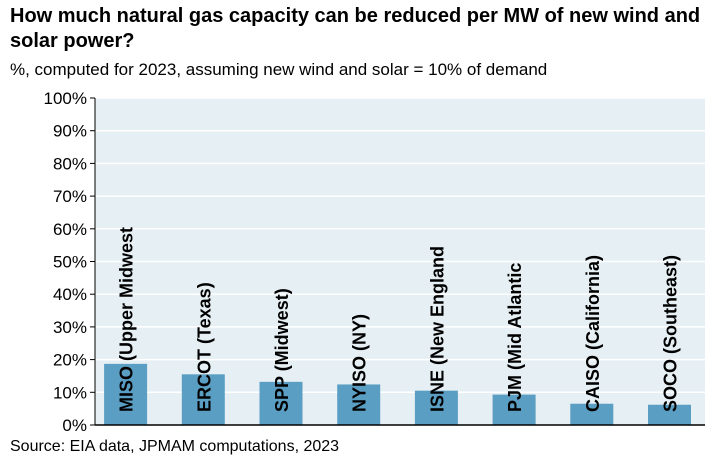 This screenshot has height=469, width=716. I want to click on y-tick-label: 80%, so click(70, 163).